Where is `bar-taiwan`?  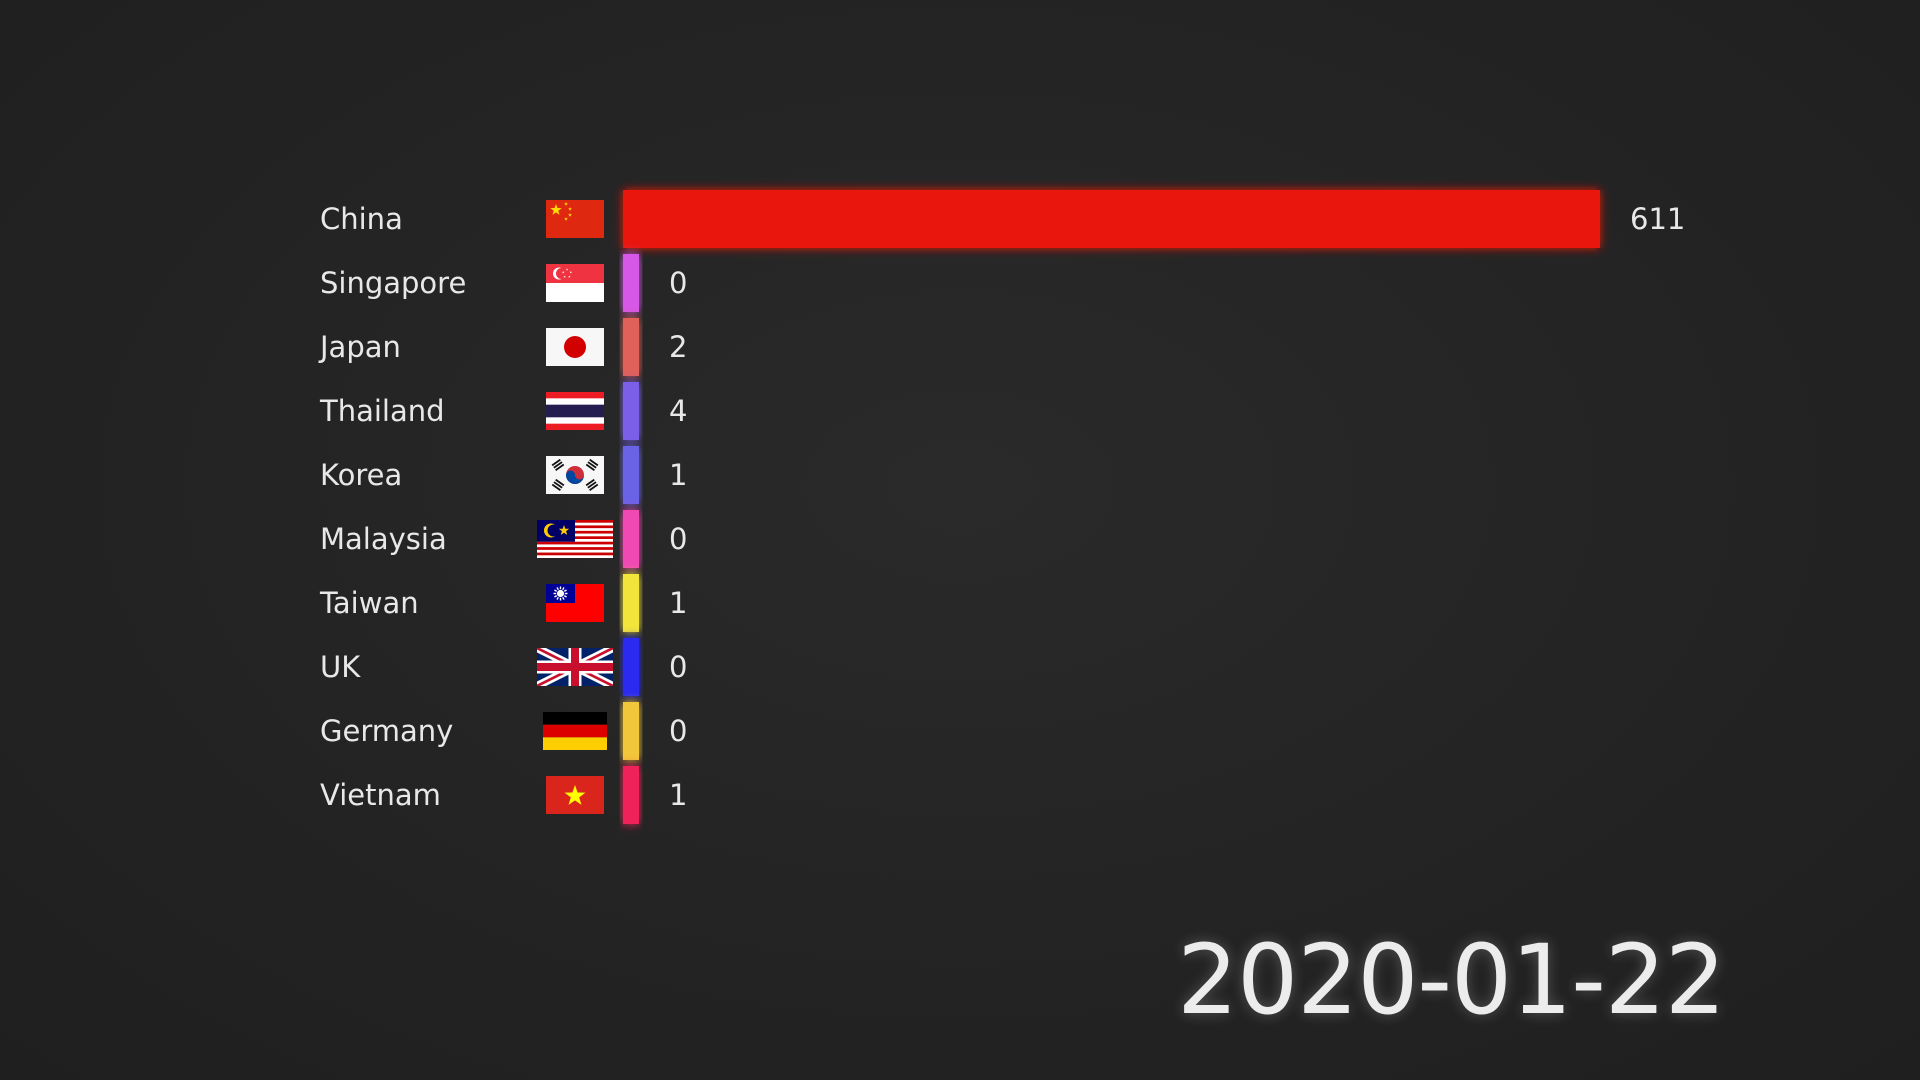
bar-taiwan is located at coordinates (631, 603).